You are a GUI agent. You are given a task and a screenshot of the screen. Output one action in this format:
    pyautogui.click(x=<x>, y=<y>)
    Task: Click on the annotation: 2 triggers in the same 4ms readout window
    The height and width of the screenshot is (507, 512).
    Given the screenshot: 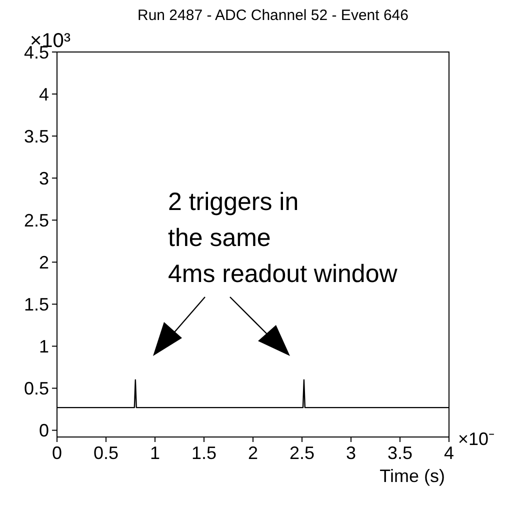 What is the action you would take?
    pyautogui.click(x=283, y=238)
    